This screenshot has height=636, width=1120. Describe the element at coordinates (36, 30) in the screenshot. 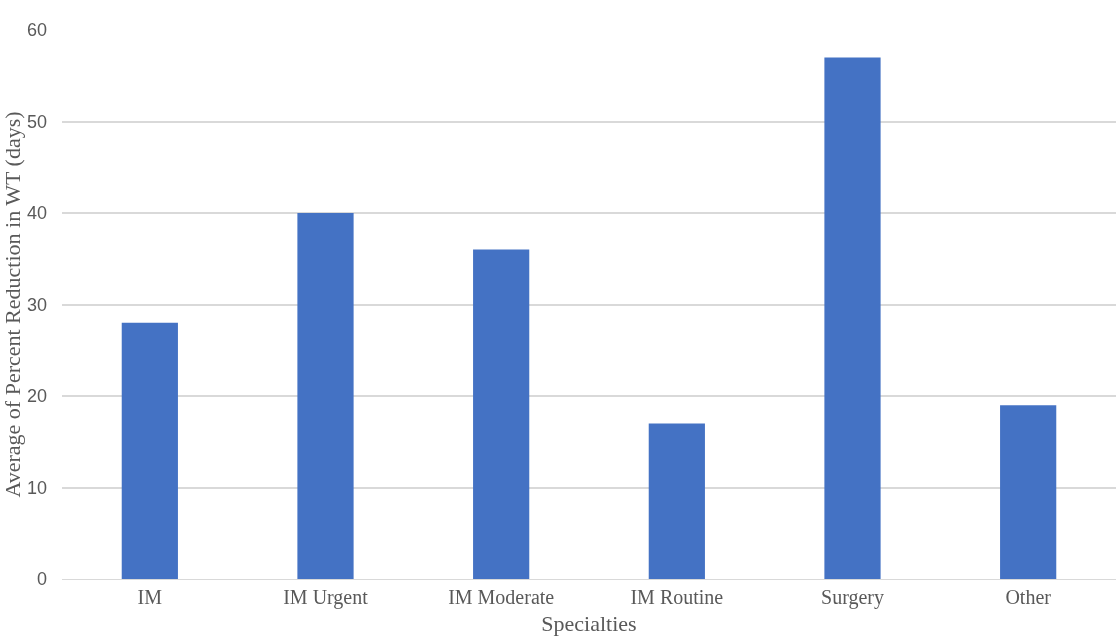

I see `y-tick-label: 60` at that location.